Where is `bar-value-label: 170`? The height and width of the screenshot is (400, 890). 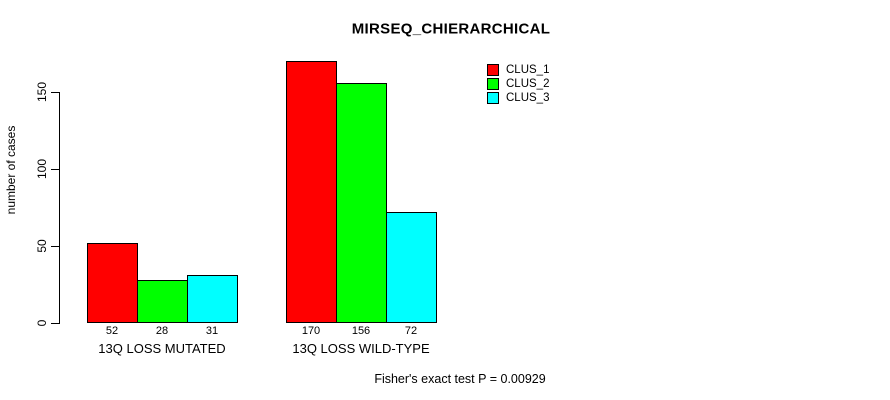
bar-value-label: 170 is located at coordinates (311, 331).